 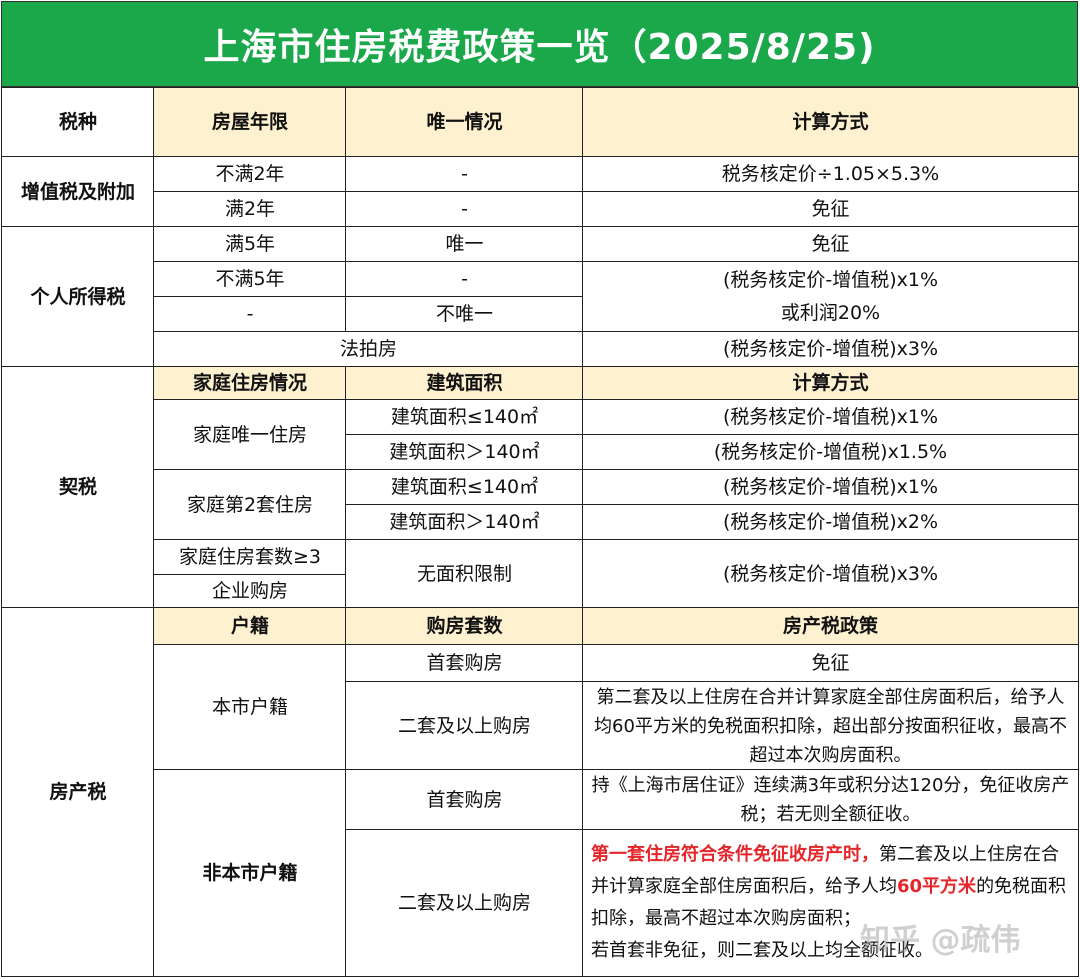 I want to click on table-cell: 税务核定价÷1.05×5.3%, so click(x=830, y=174).